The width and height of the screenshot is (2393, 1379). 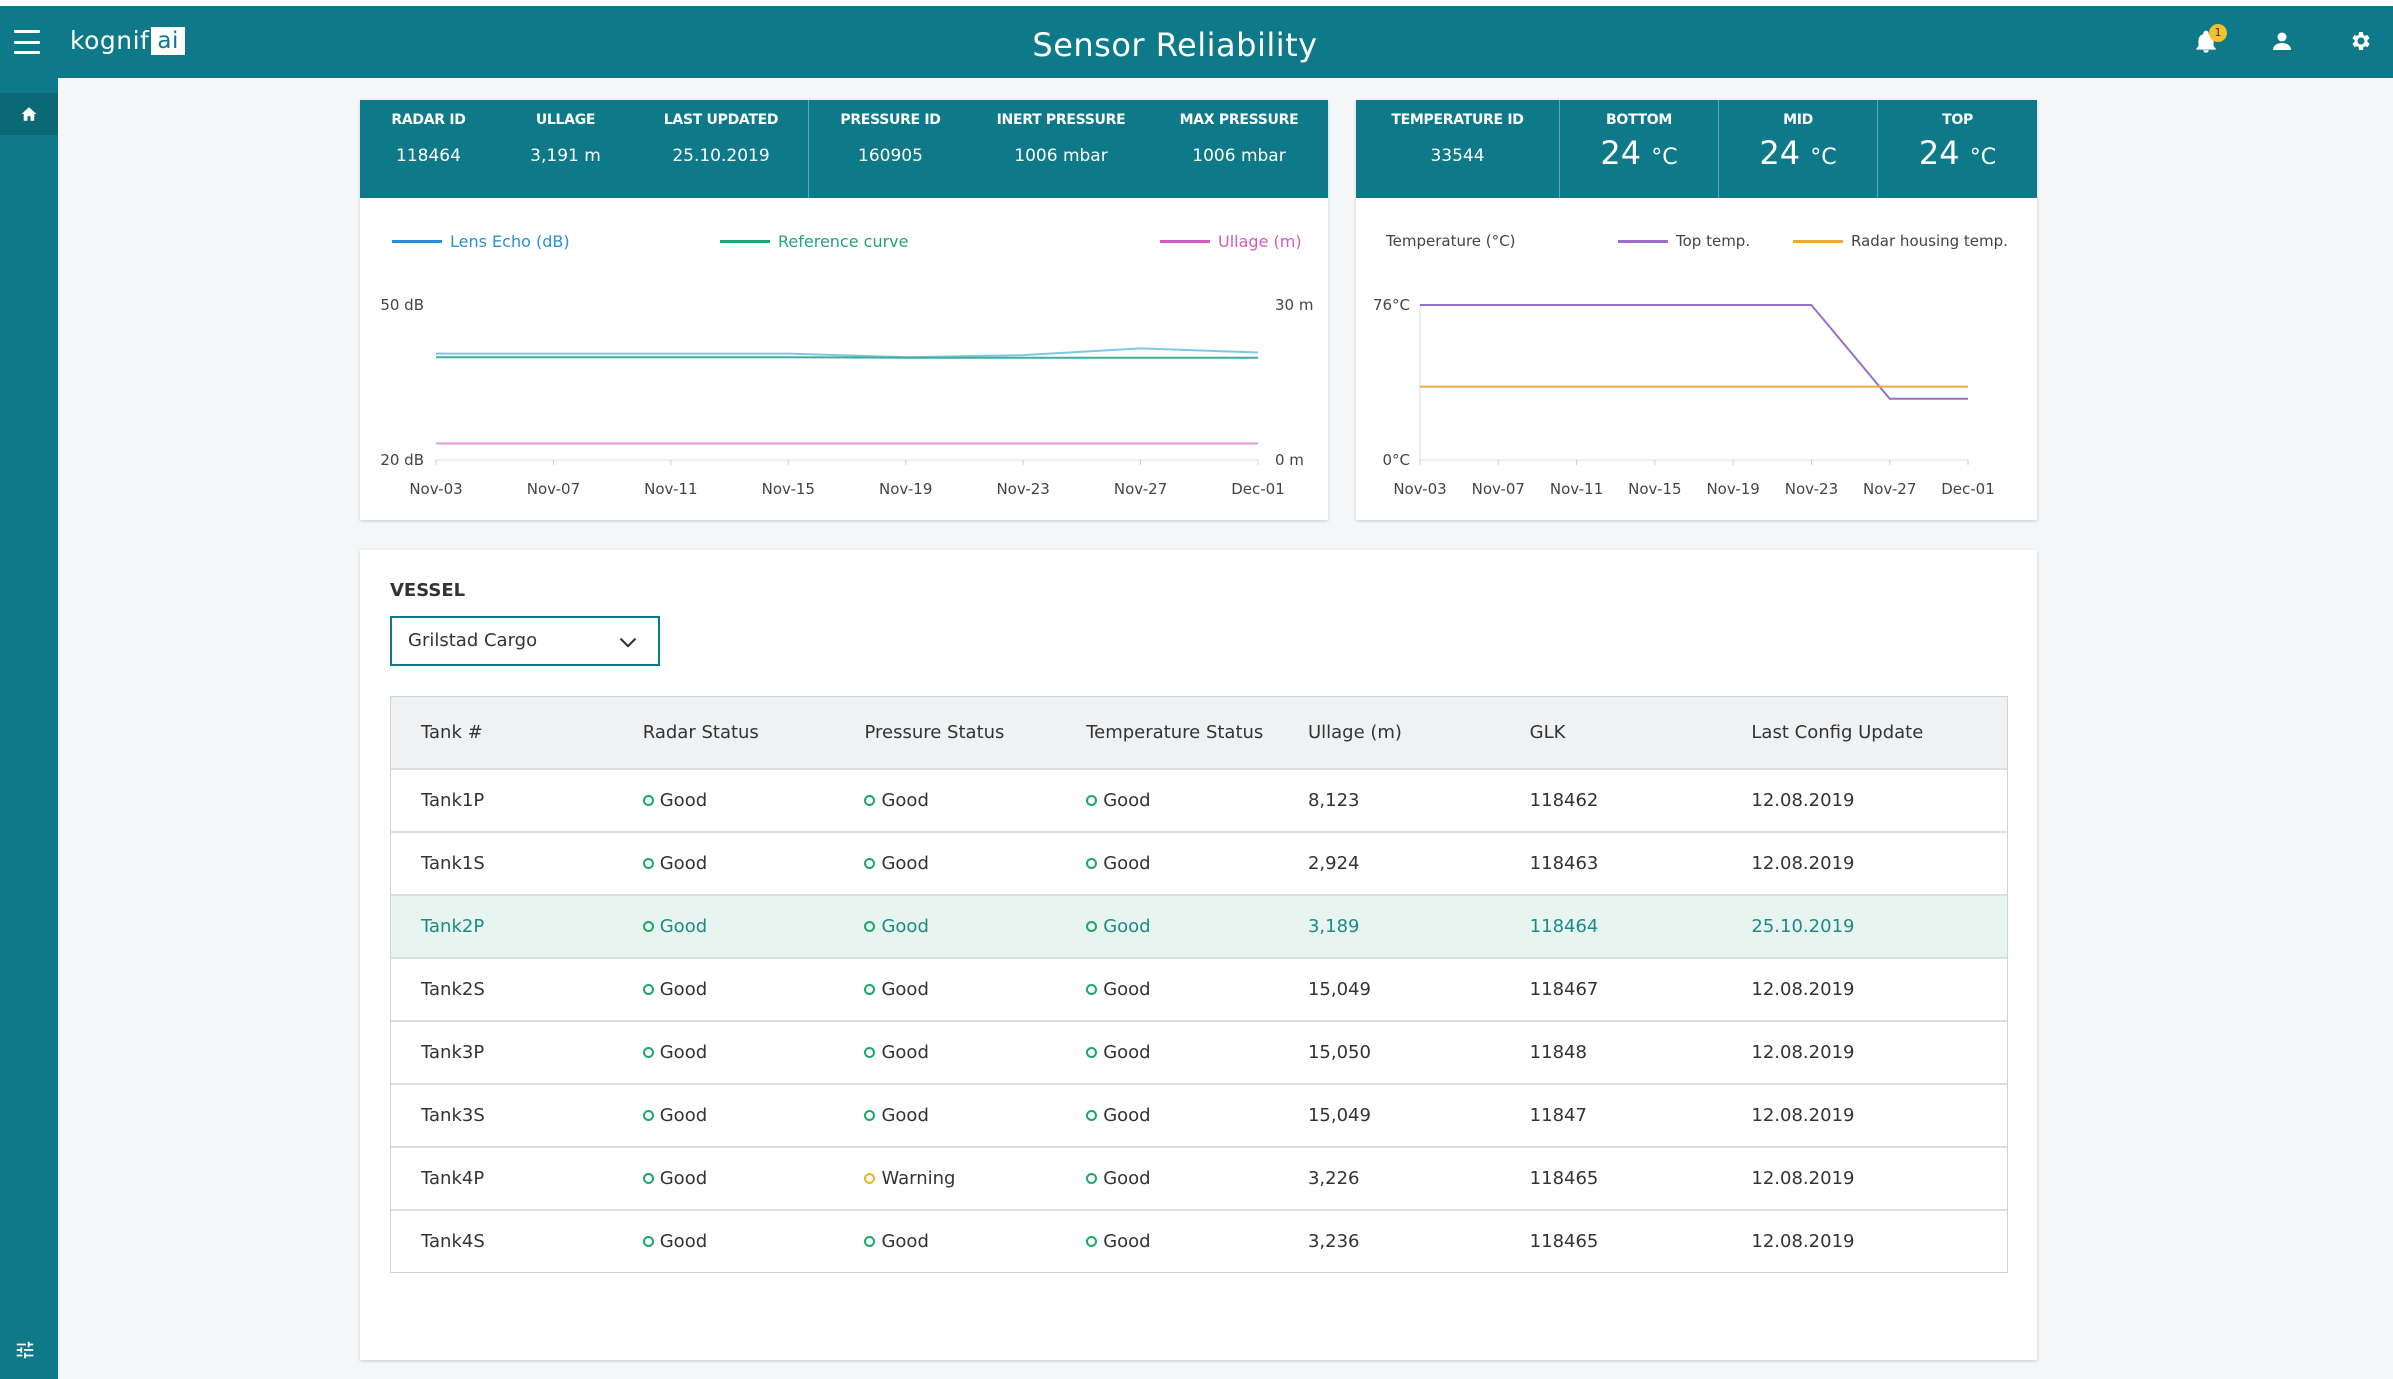 I want to click on column-header: Ullage (m), so click(x=1354, y=732).